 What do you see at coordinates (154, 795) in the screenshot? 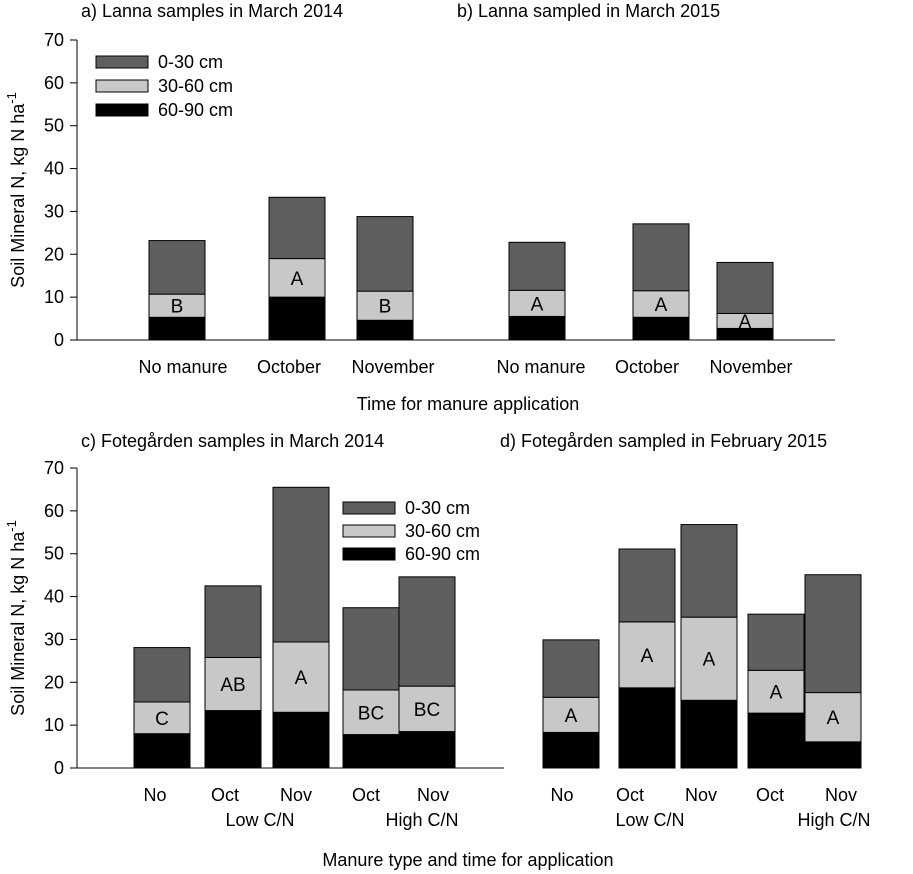
I see `panel-c-category-label: No` at bounding box center [154, 795].